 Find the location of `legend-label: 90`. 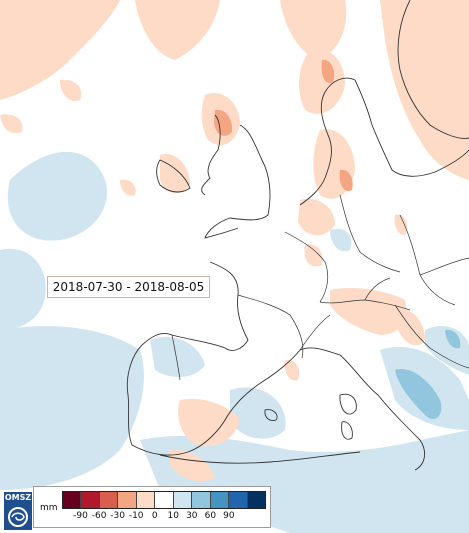

legend-label: 90 is located at coordinates (229, 516).